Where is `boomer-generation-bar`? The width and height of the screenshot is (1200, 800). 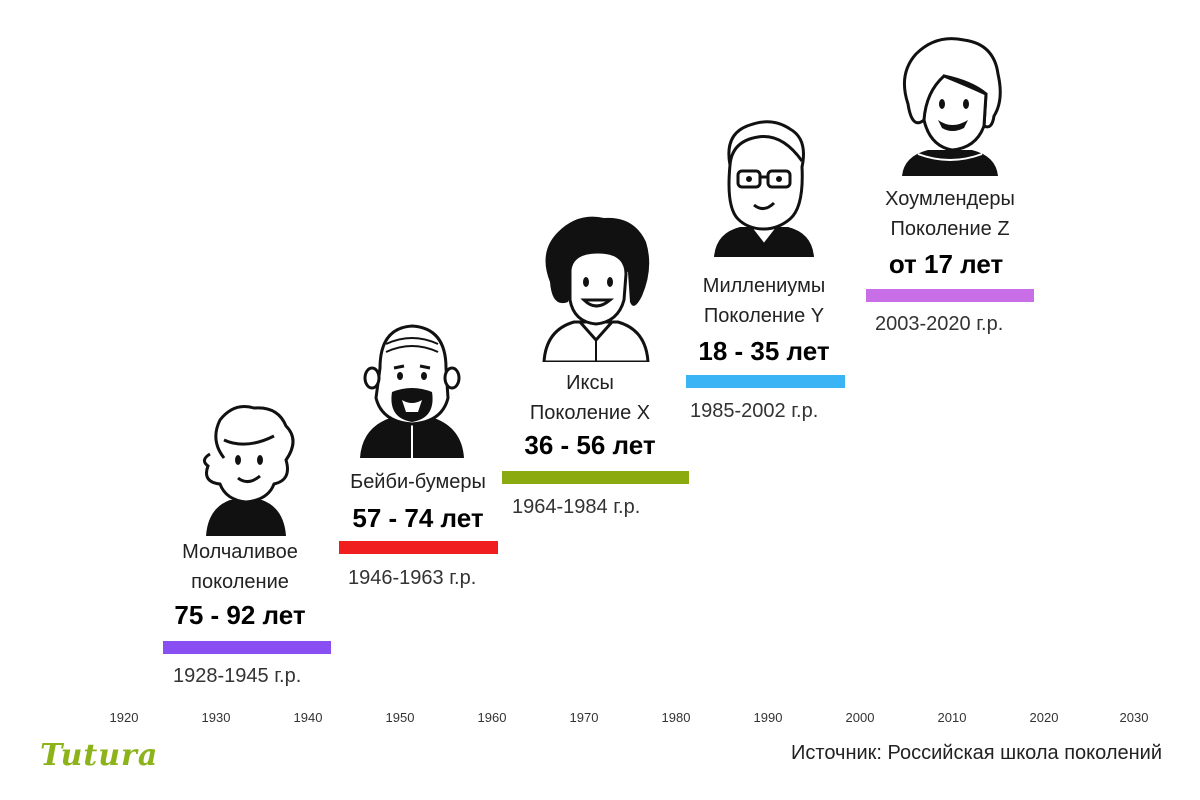
boomer-generation-bar is located at coordinates (418, 547).